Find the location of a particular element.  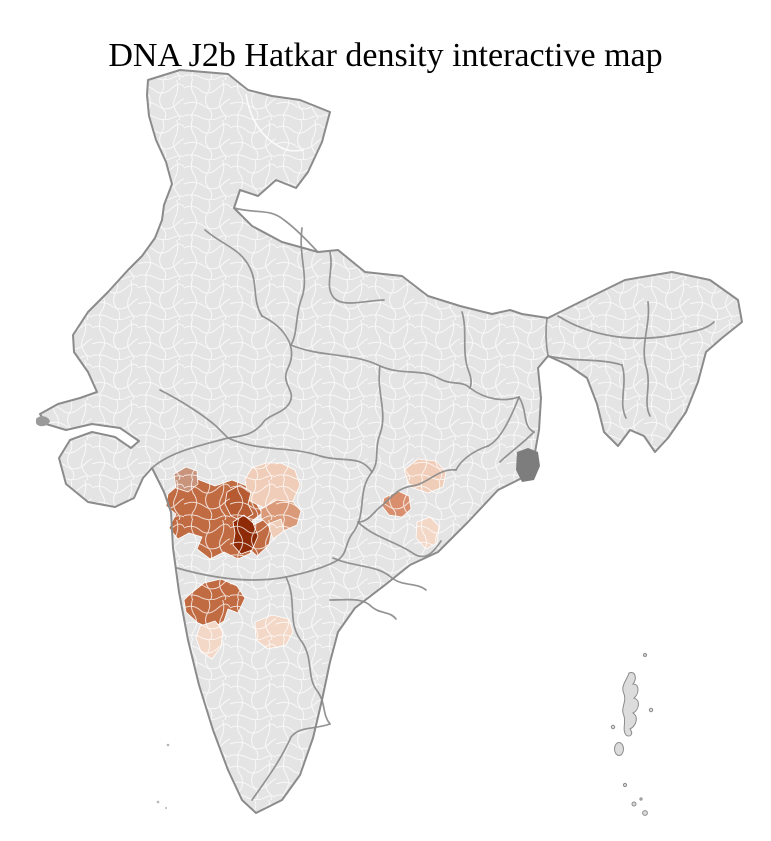

page-title: DNA J2b Hatkar density interactive map is located at coordinates (385, 55).